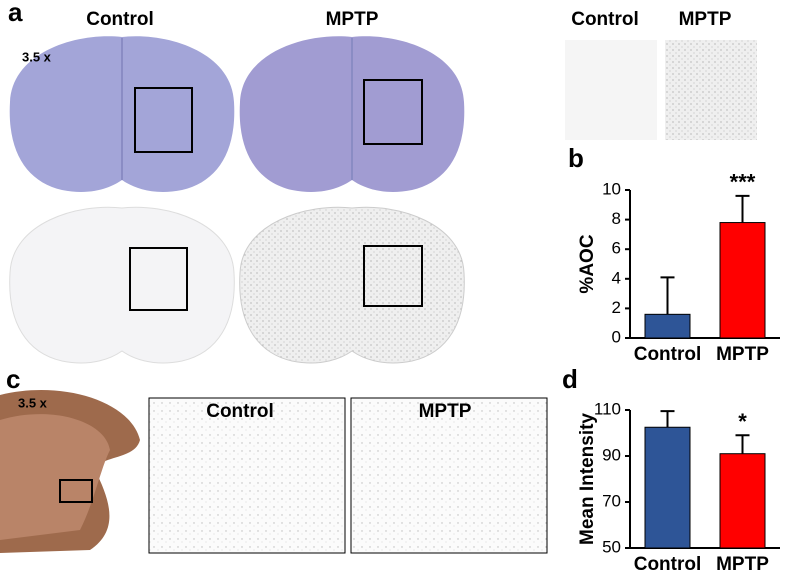  What do you see at coordinates (611, 546) in the screenshot?
I see `y-tick-label: 50` at bounding box center [611, 546].